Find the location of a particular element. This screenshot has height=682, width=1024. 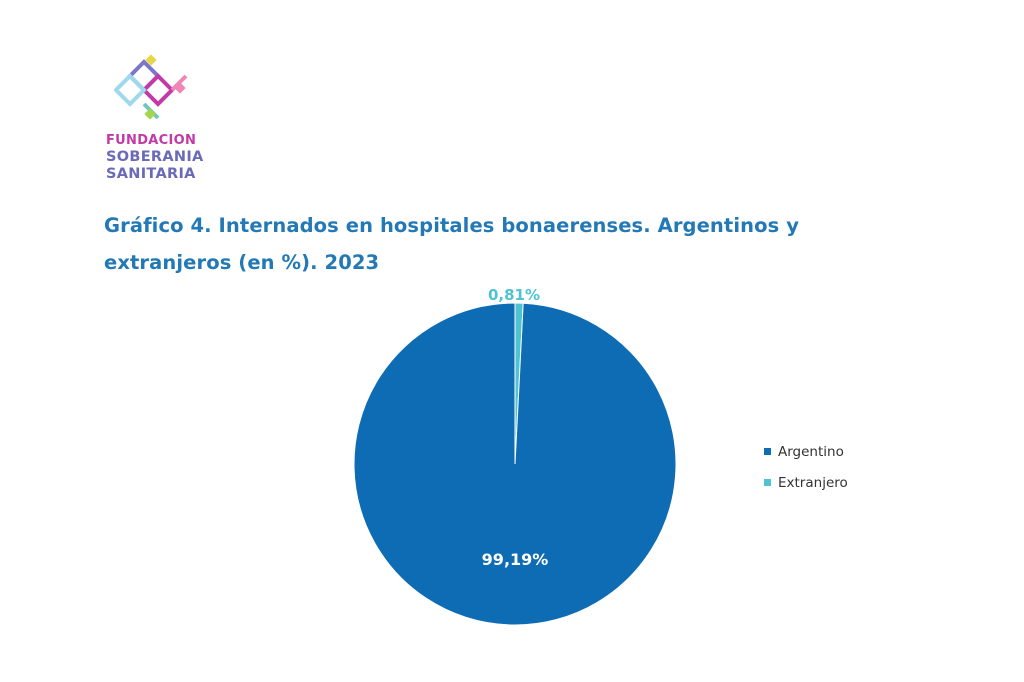

logo-line-soberania: SOBERANIA is located at coordinates (155, 157).